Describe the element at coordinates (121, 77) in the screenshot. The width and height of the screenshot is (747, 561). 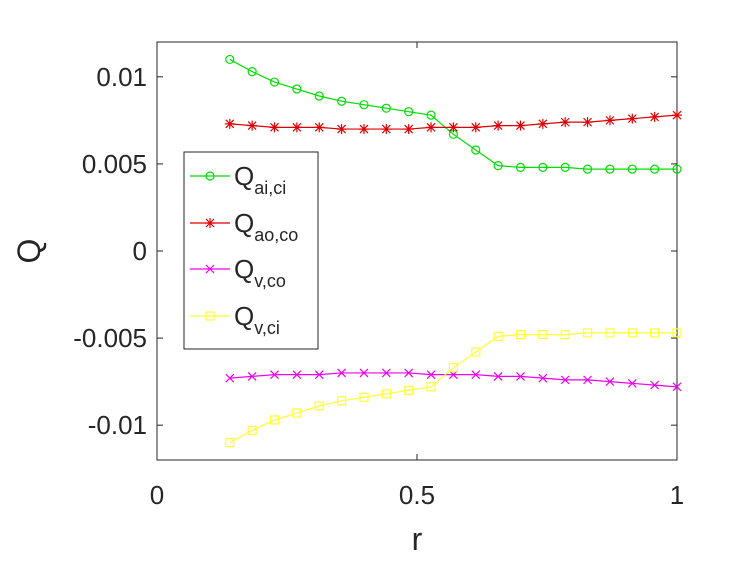
I see `y-tick-label: 0.01` at that location.